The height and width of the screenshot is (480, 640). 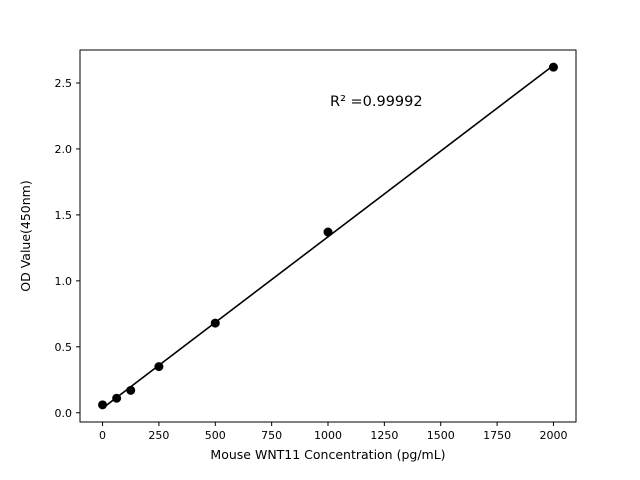 I want to click on y-tick-label: 0.0, so click(x=64, y=413).